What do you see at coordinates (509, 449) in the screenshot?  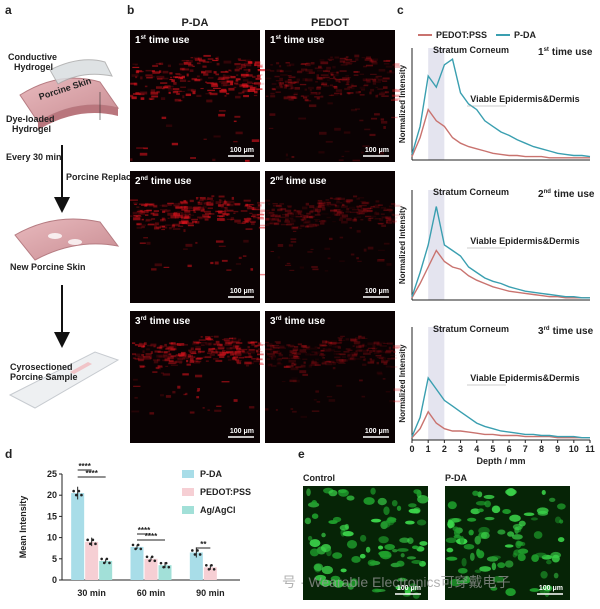 I see `x-tick-label: 6` at bounding box center [509, 449].